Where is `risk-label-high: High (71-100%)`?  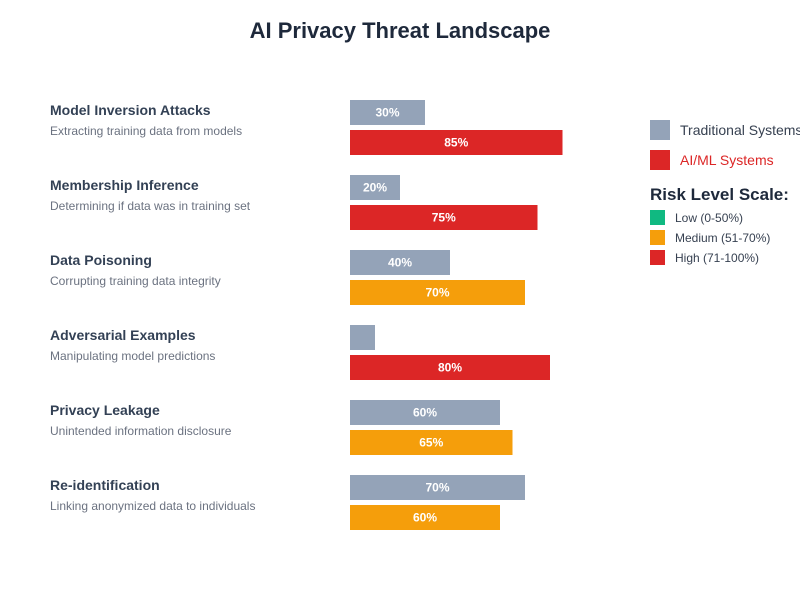
risk-label-high: High (71-100%) is located at coordinates (717, 257).